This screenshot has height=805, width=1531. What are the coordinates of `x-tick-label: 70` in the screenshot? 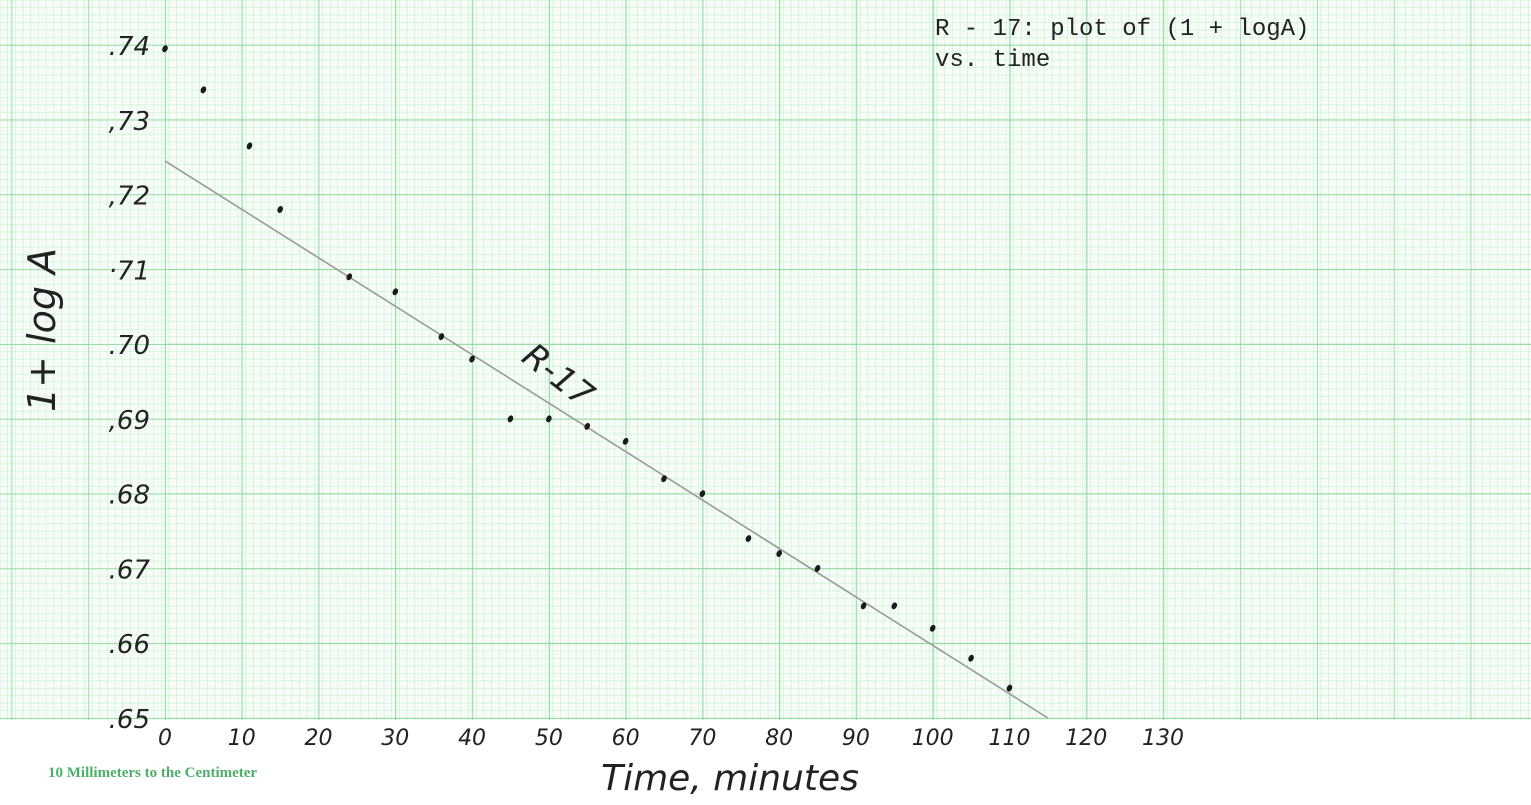 It's located at (702, 738).